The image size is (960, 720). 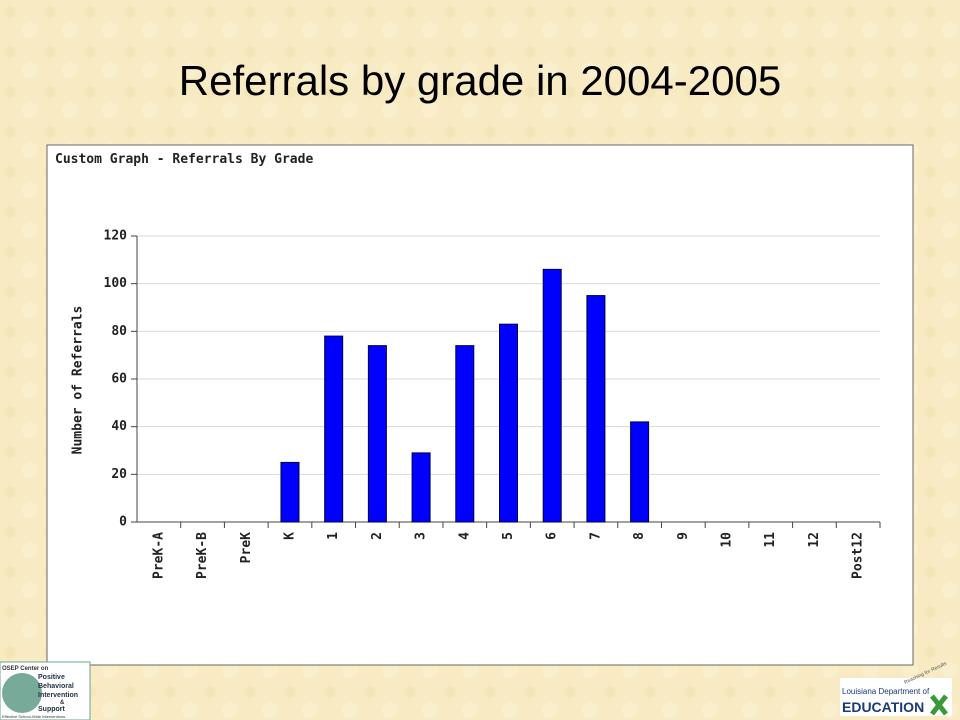 What do you see at coordinates (727, 540) in the screenshot?
I see `x-tick-label: 10` at bounding box center [727, 540].